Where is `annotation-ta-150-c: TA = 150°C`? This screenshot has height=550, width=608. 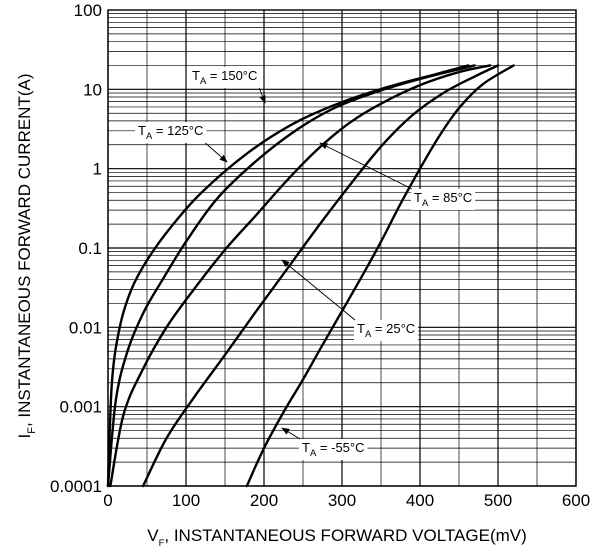
annotation-ta-150-c: TA = 150°C is located at coordinates (227, 85).